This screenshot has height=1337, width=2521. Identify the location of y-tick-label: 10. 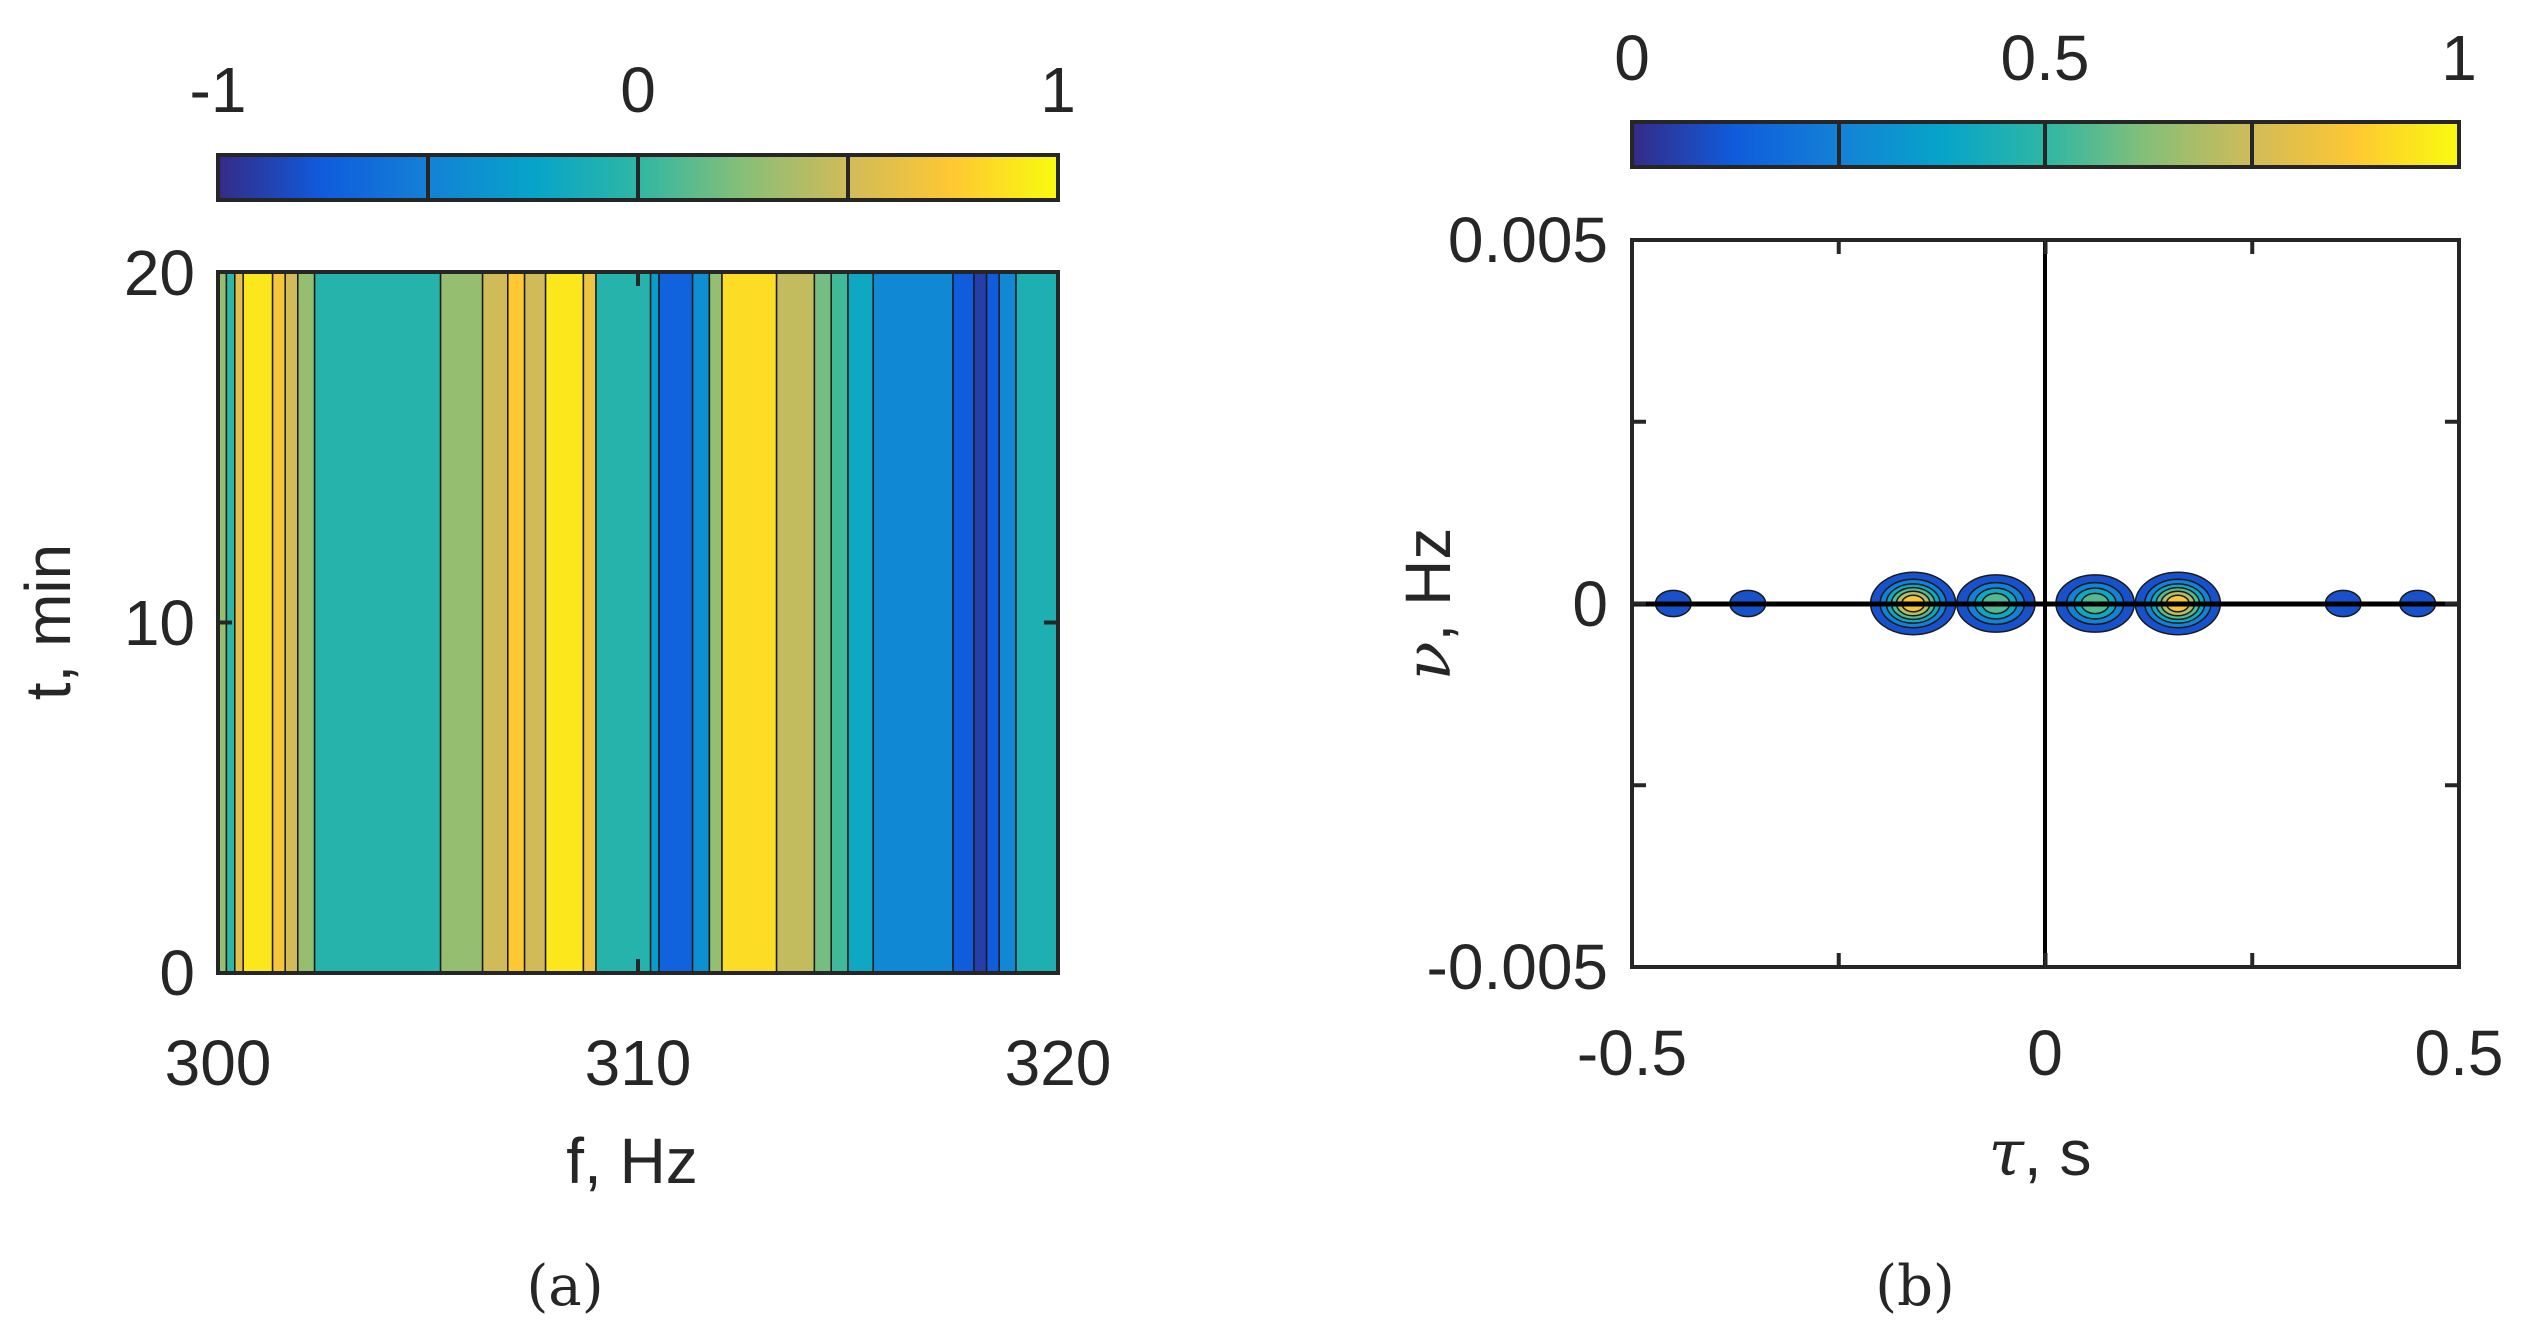
(159, 623).